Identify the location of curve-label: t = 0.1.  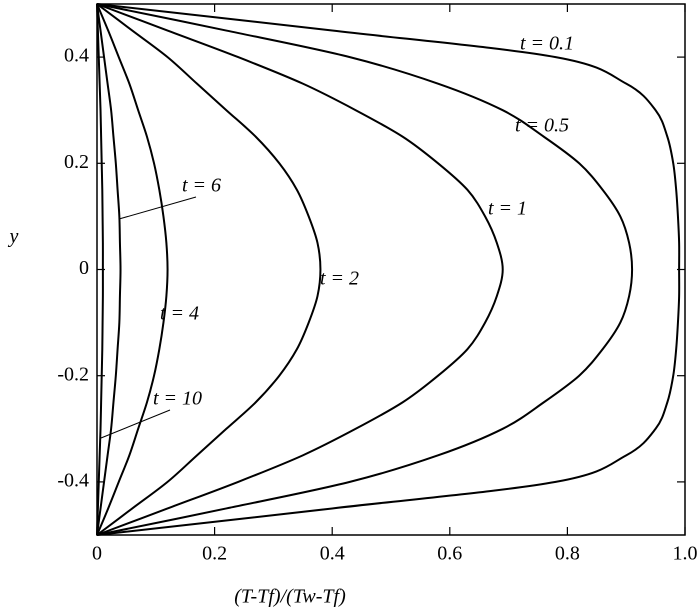
(547, 44).